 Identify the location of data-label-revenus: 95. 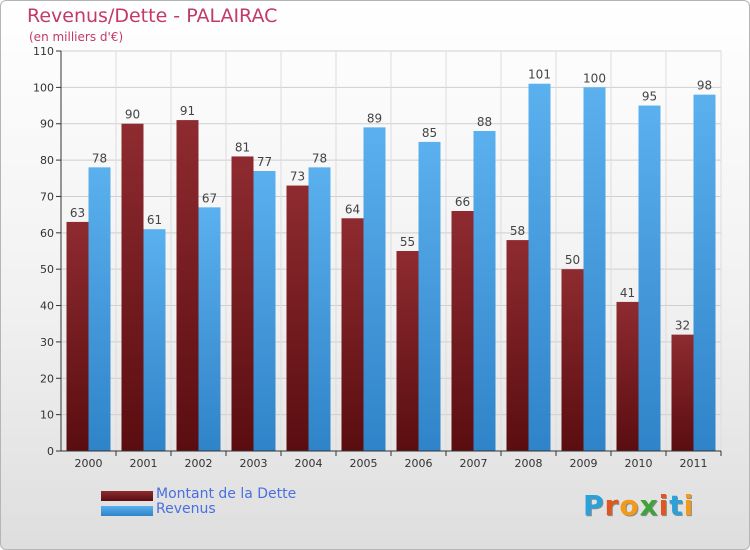
(649, 97).